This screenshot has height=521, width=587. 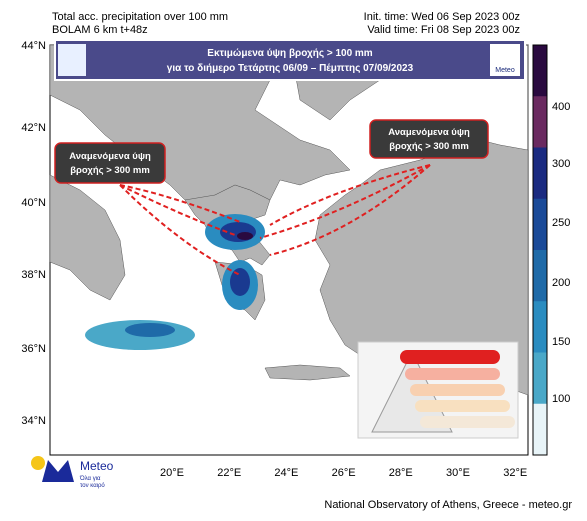 What do you see at coordinates (33, 349) in the screenshot?
I see `lat-label: 36°N` at bounding box center [33, 349].